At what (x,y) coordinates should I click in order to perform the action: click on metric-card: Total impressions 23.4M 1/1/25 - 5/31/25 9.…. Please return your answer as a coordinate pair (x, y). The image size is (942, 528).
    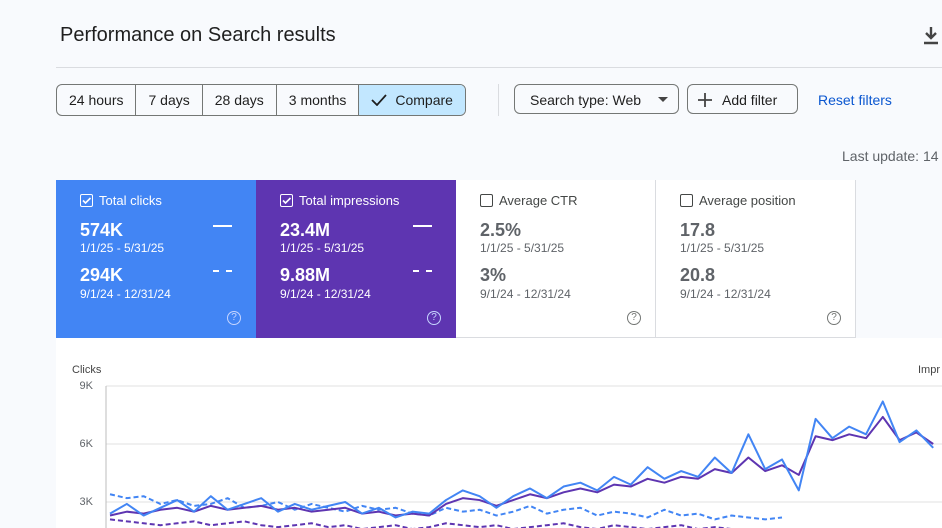
    Looking at the image, I should click on (356, 259).